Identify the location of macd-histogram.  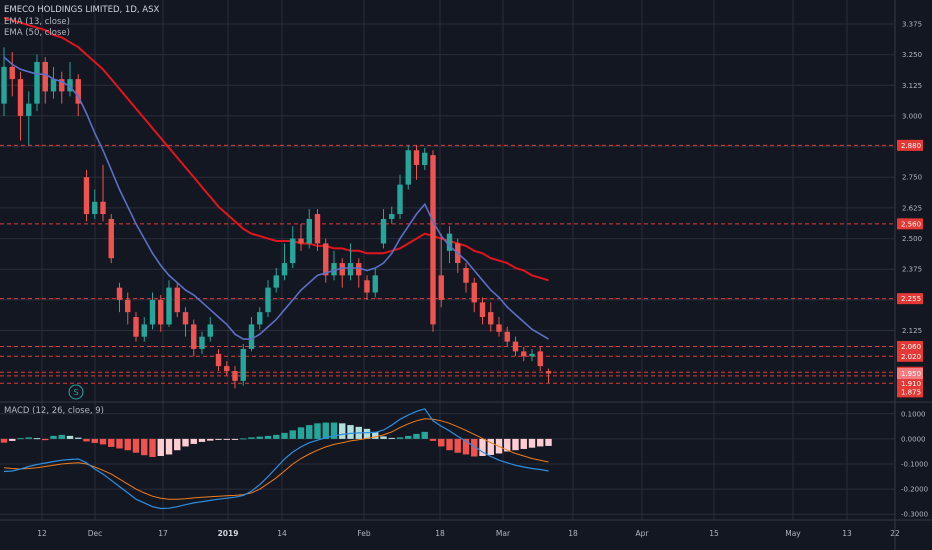
(276, 439).